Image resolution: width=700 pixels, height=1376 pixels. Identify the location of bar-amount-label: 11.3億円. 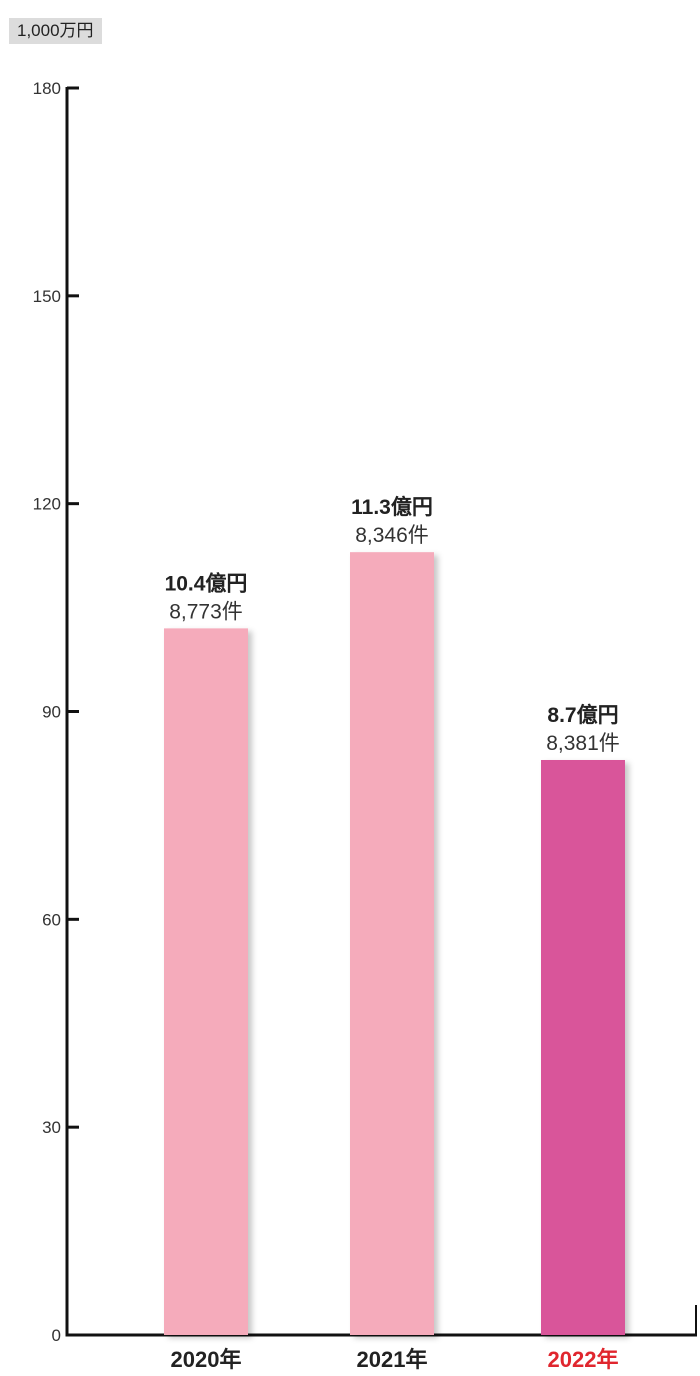
(392, 507).